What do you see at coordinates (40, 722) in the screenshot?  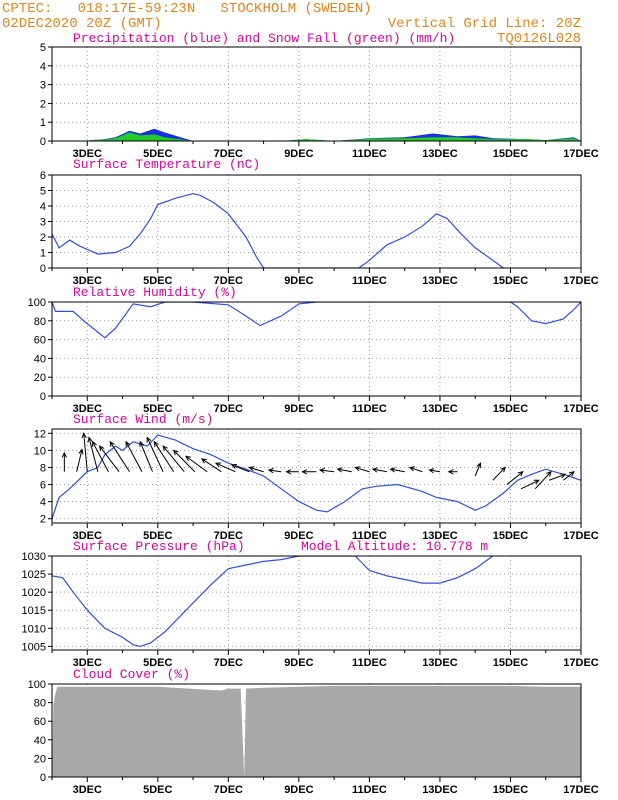 I see `y-tick-label: 60` at bounding box center [40, 722].